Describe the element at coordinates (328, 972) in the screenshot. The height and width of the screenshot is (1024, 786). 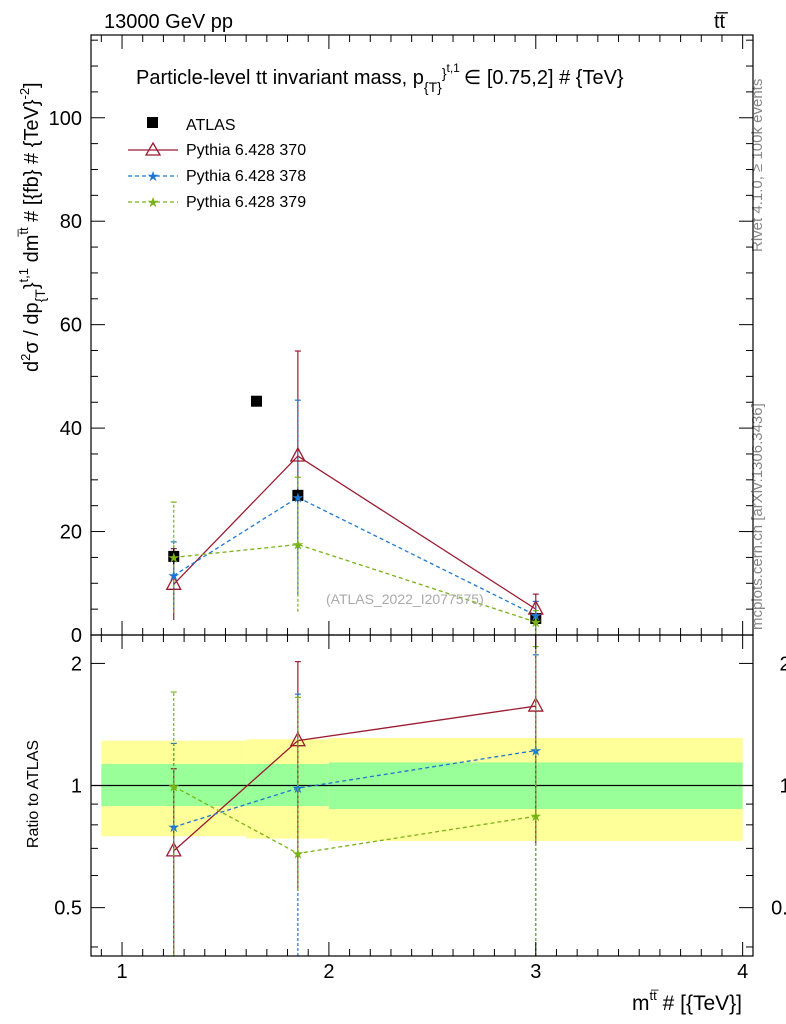
I see `x-tick-label: 2` at that location.